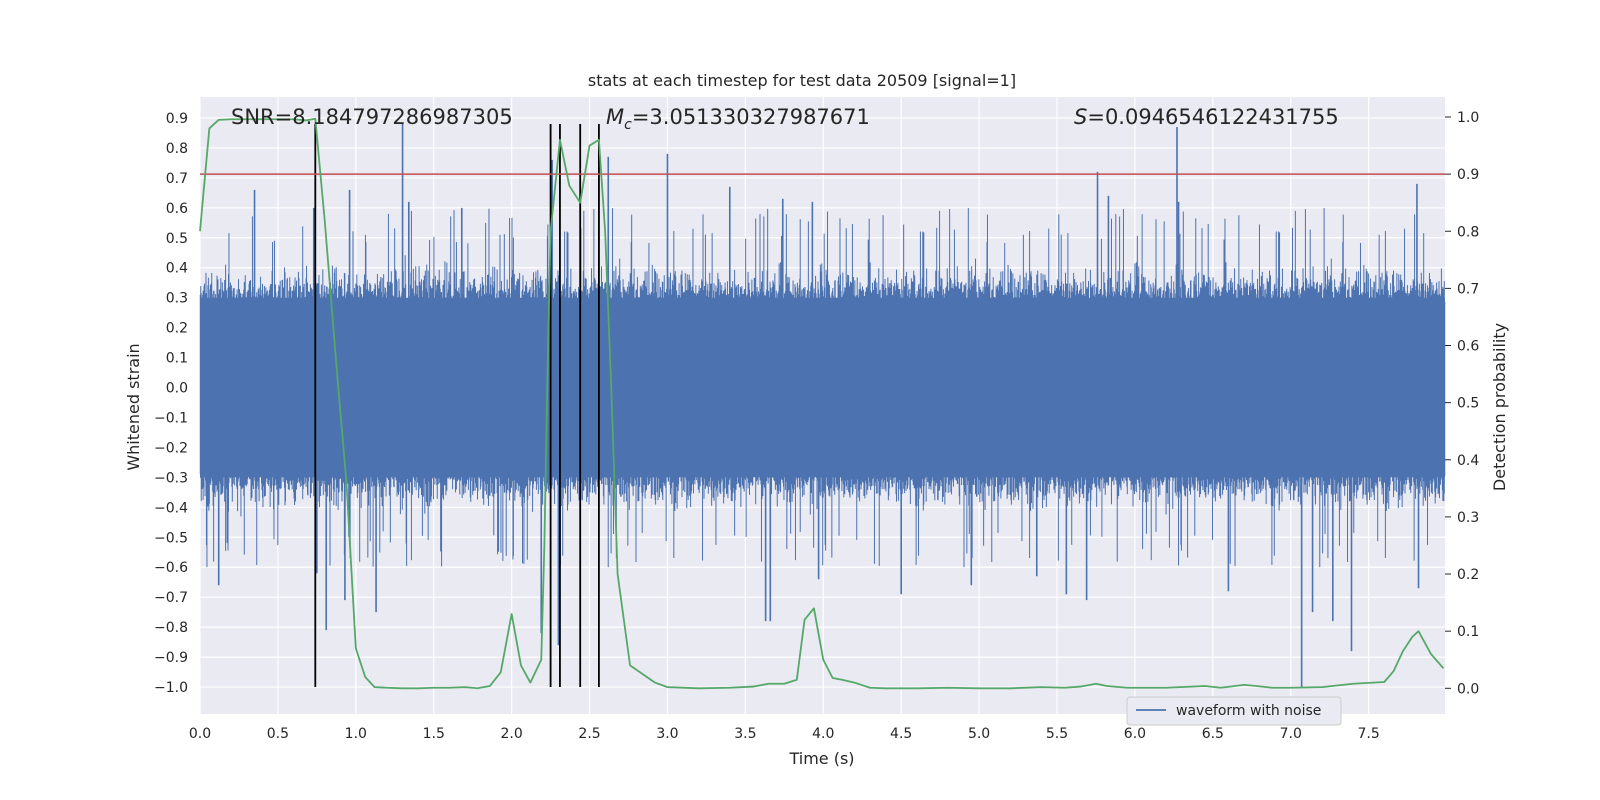  I want to click on y-tick-label: −0.8, so click(171, 628).